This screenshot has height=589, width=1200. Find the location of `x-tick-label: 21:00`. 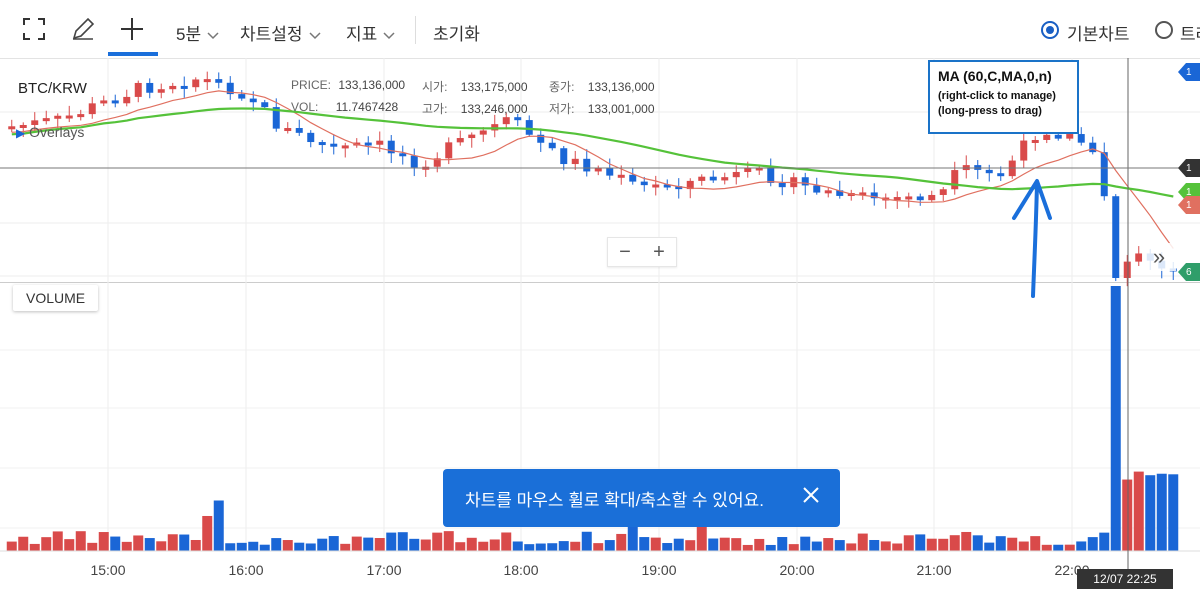

x-tick-label: 21:00 is located at coordinates (933, 570).